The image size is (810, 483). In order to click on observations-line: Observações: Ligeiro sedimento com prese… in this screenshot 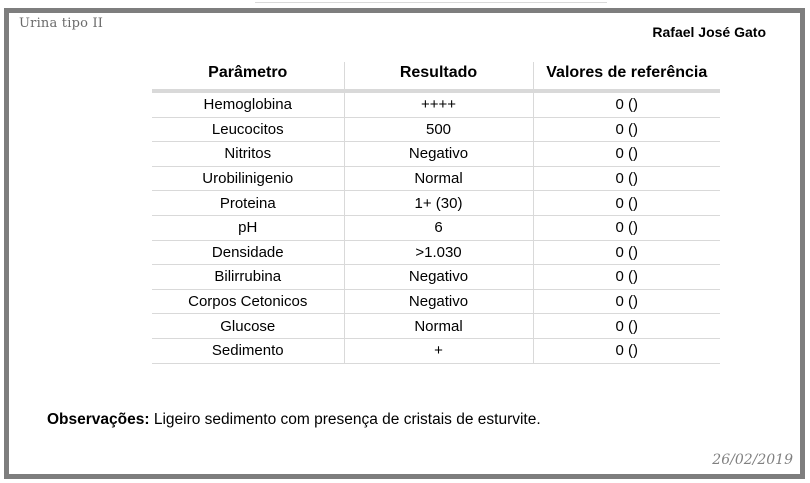, I will do `click(294, 420)`.